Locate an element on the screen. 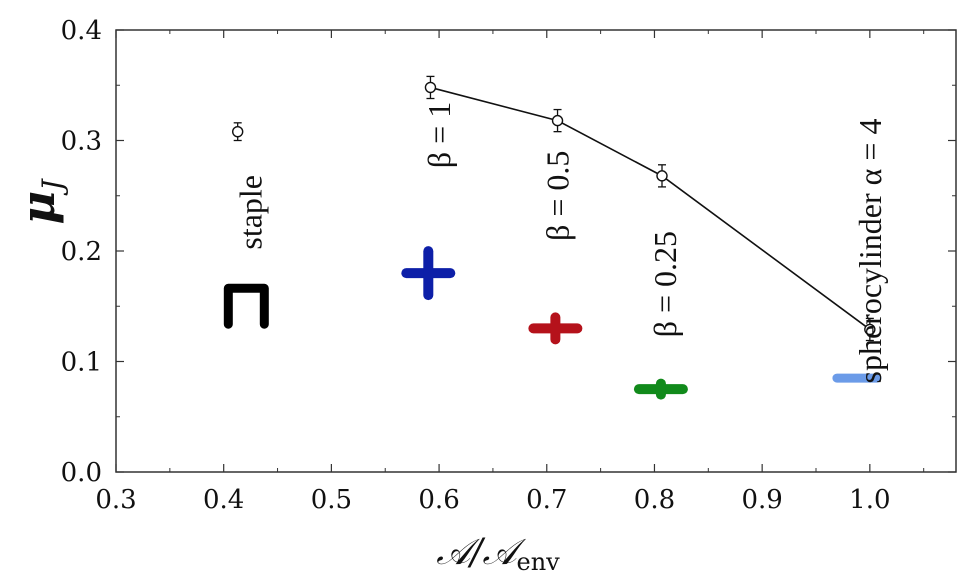 The height and width of the screenshot is (575, 979). x-tick-label: 0.6 is located at coordinates (438, 500).